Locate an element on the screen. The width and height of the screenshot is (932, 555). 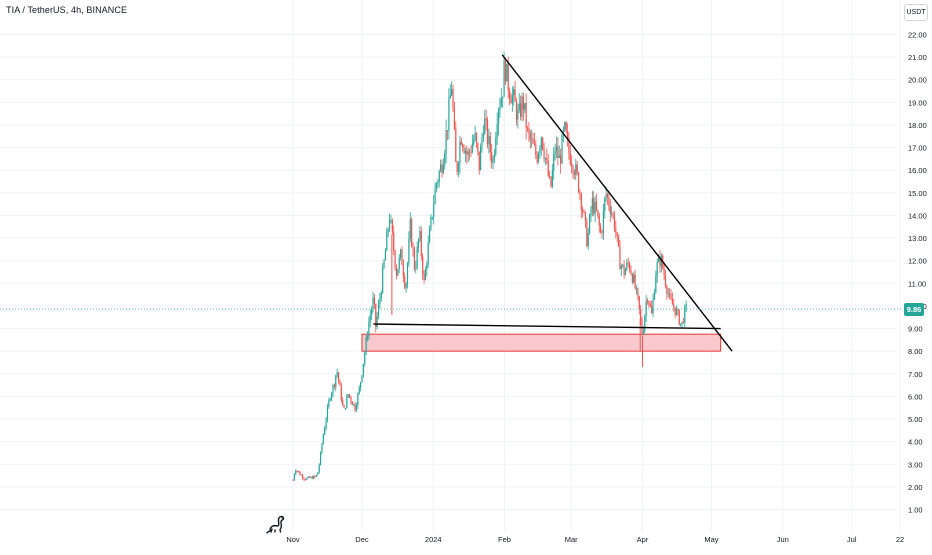
last-price-badge: 9.86 is located at coordinates (914, 309).